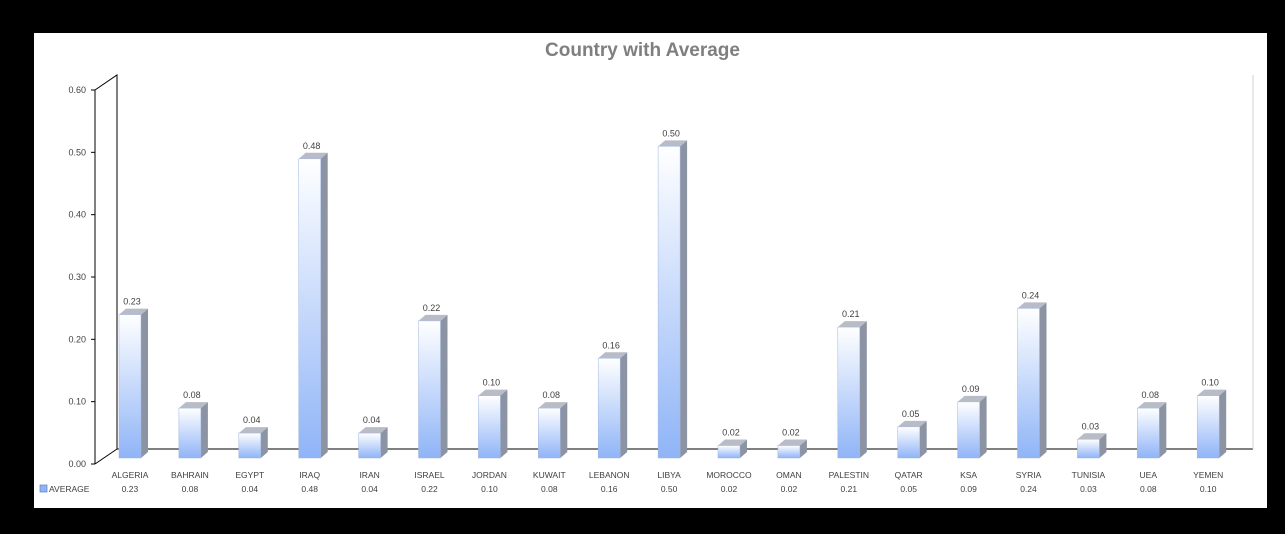 The height and width of the screenshot is (534, 1285). Describe the element at coordinates (1029, 475) in the screenshot. I see `category-label: SYRIA` at that location.